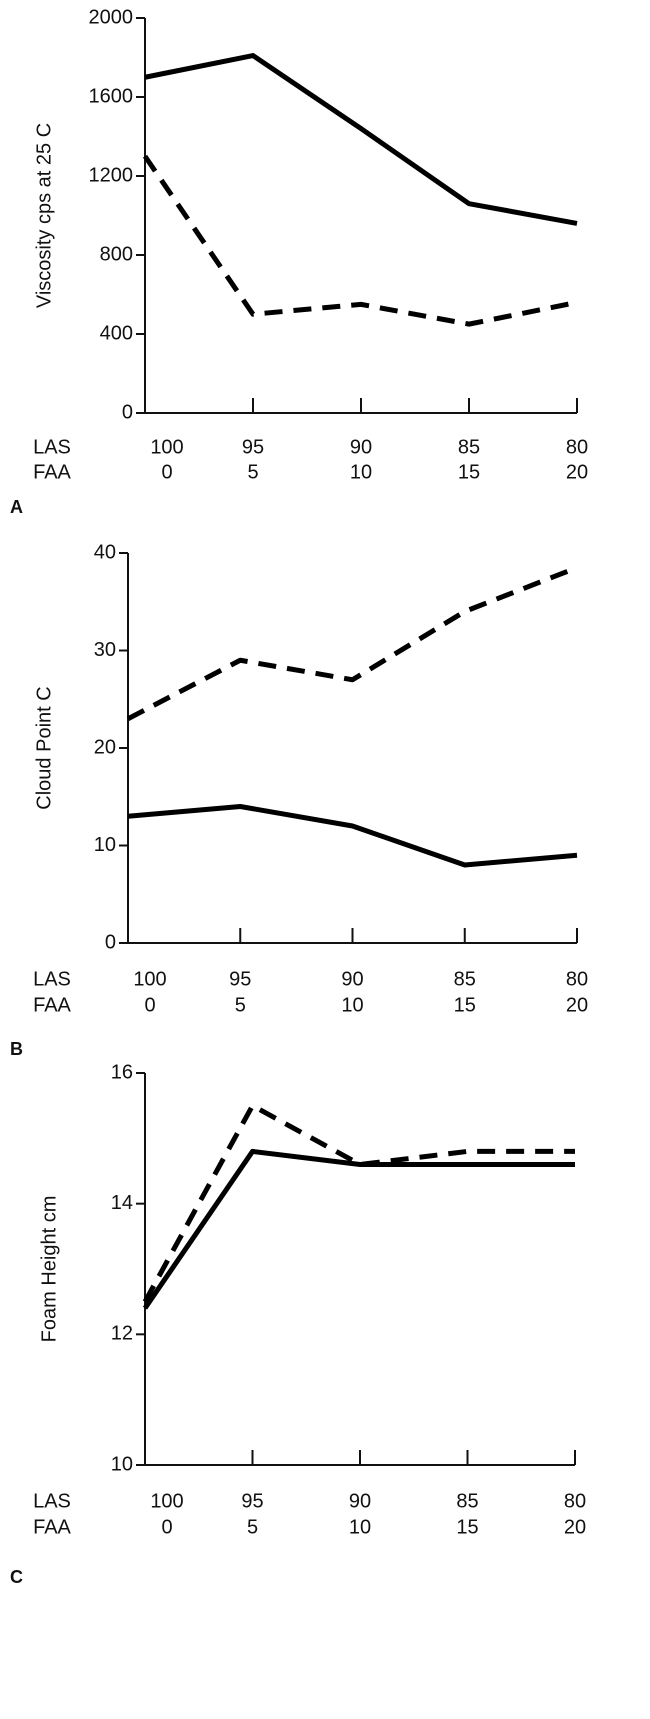 The width and height of the screenshot is (650, 1719). I want to click on y-tick-label: 800, so click(116, 254).